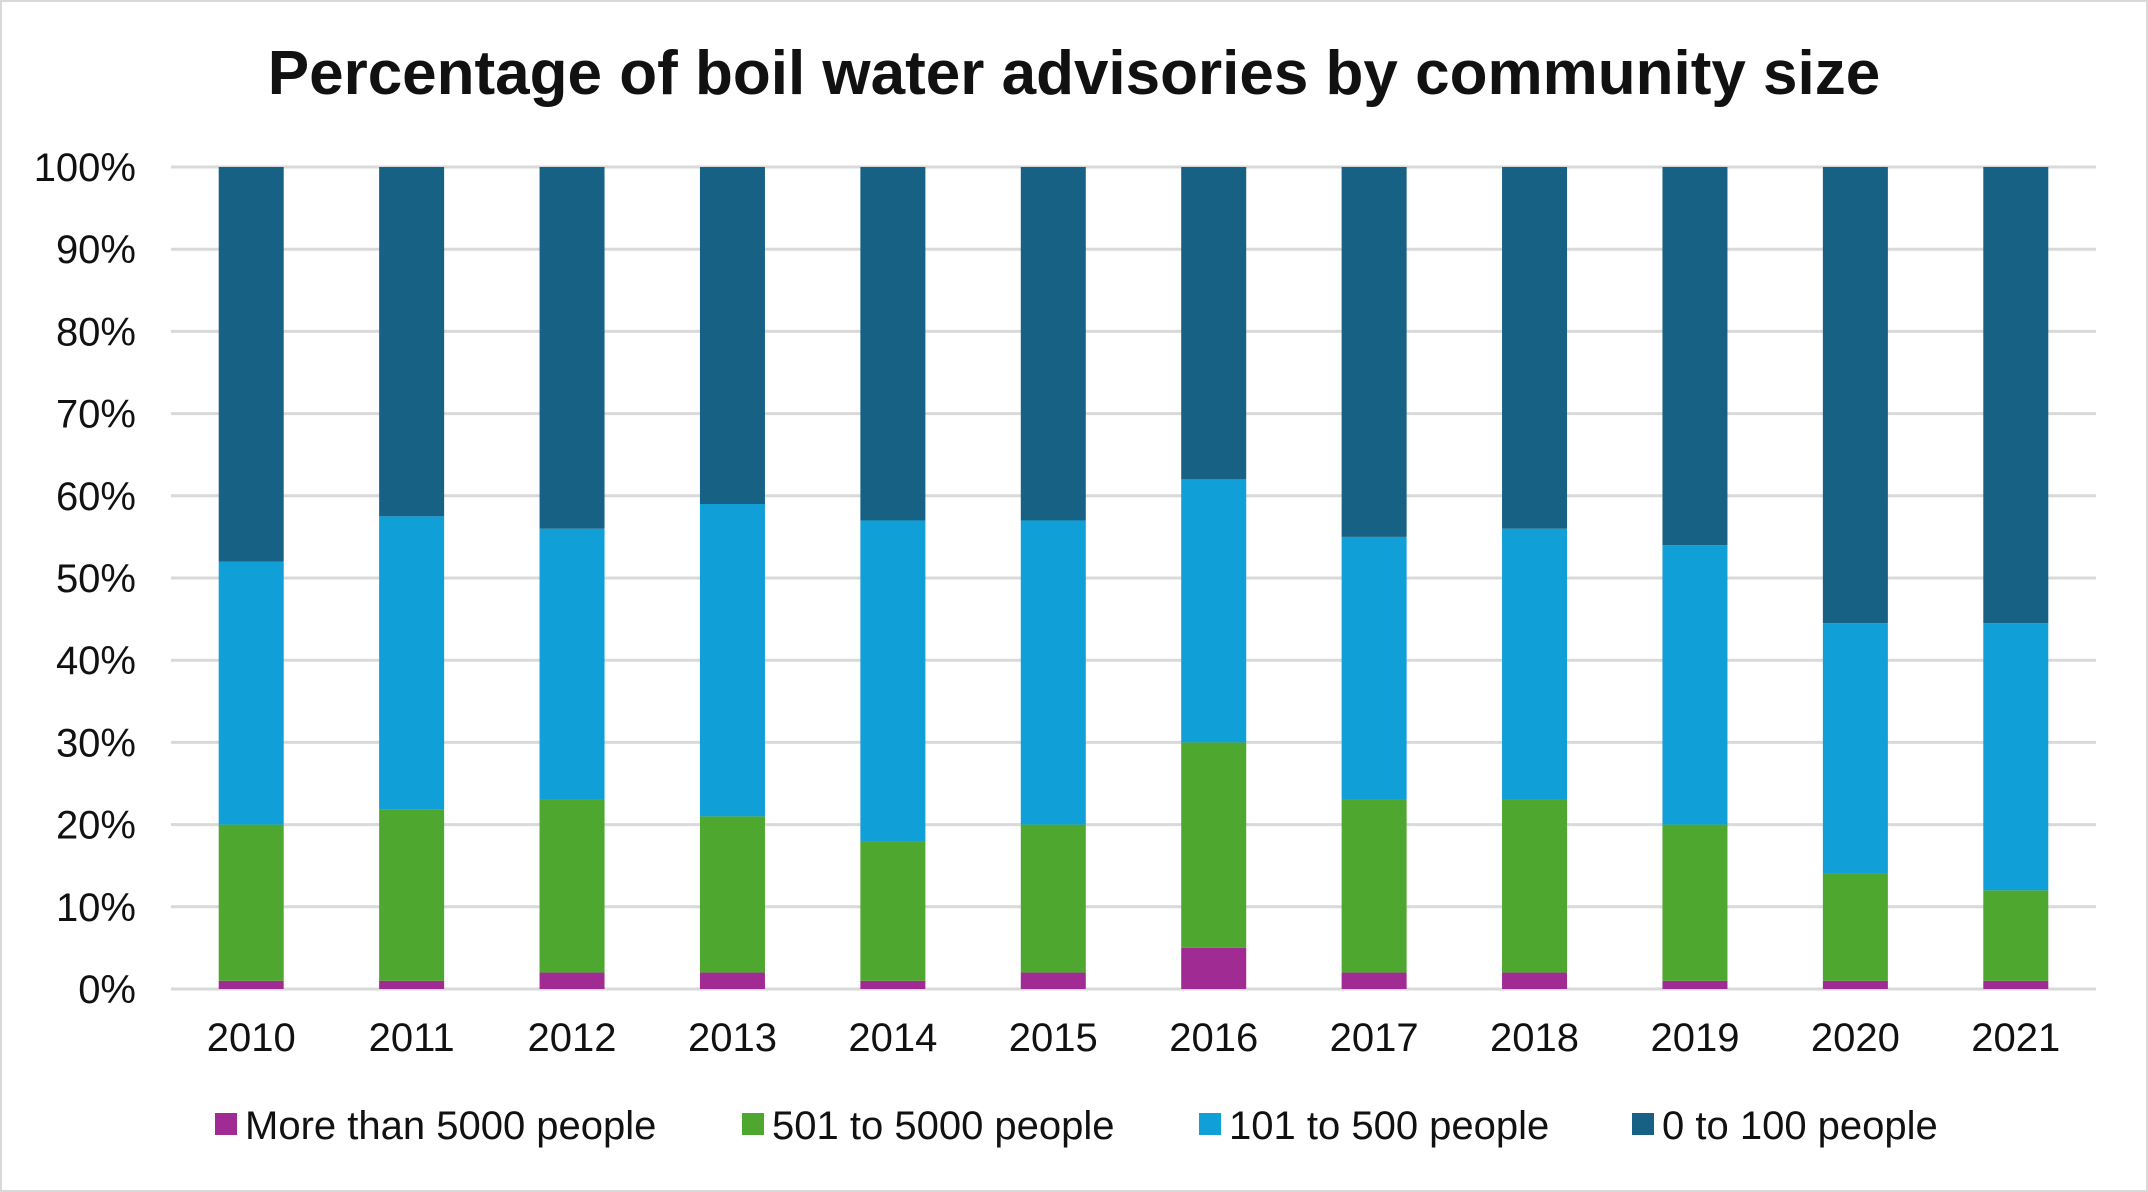 The height and width of the screenshot is (1192, 2148). Describe the element at coordinates (2015, 1038) in the screenshot. I see `x-tick-label: 2021` at that location.